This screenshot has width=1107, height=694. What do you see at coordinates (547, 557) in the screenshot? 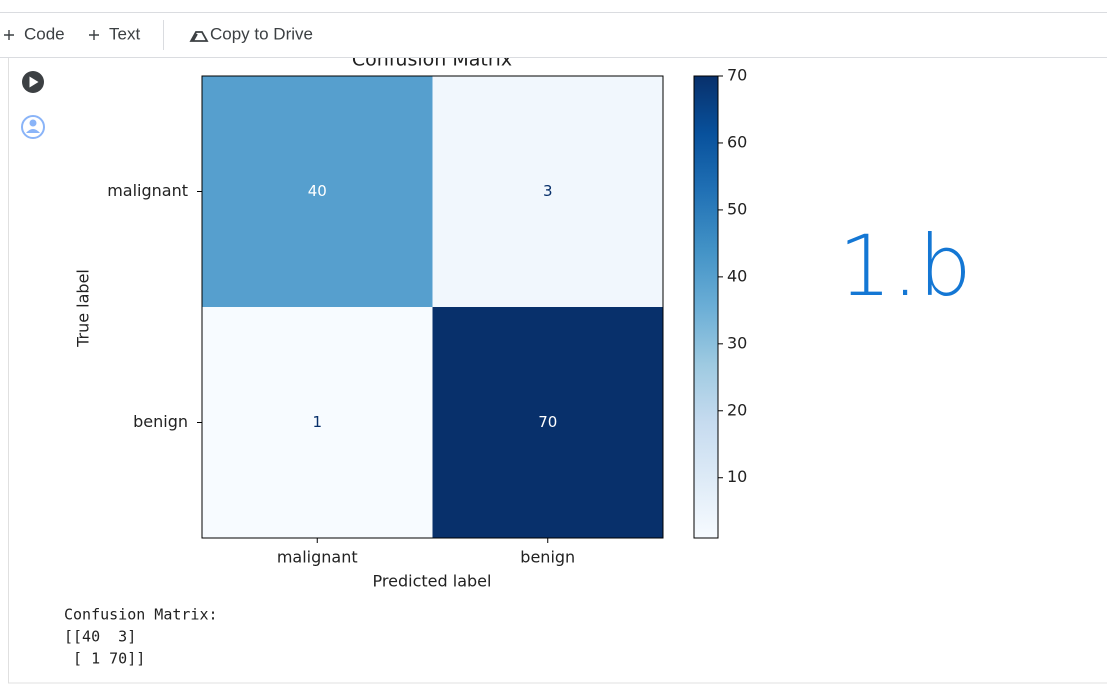
I see `x-tick-label: benign` at bounding box center [547, 557].